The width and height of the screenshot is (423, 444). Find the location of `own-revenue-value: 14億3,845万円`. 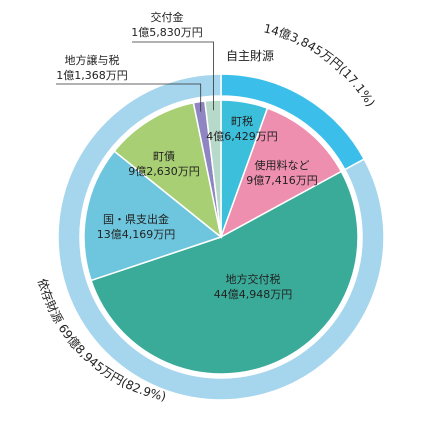

own-revenue-value: 14億3,845万円 is located at coordinates (303, 47).